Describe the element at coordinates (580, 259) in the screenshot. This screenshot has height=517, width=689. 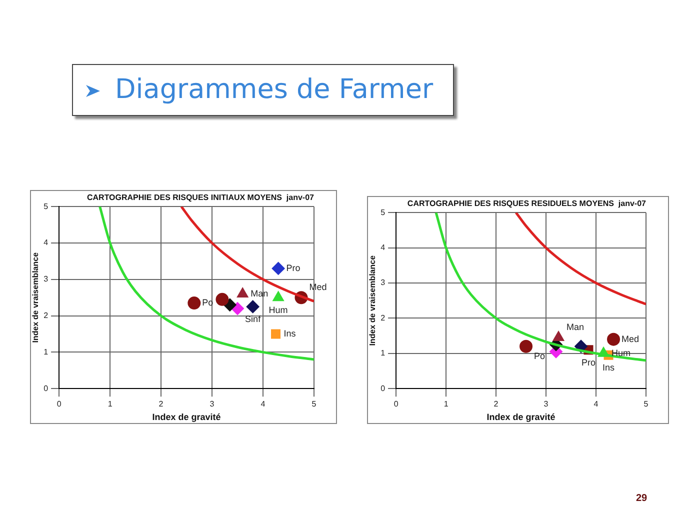
I see `line-series` at that location.